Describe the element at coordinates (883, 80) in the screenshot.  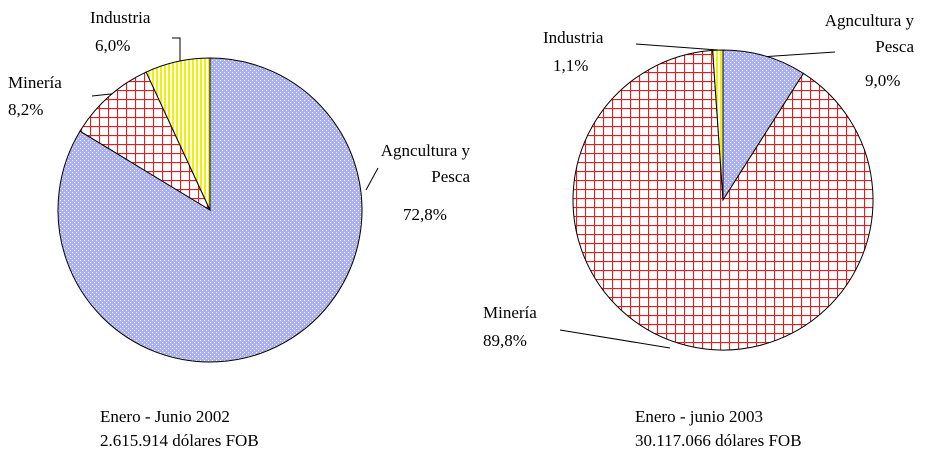
I see `value-label: 9,0%` at that location.